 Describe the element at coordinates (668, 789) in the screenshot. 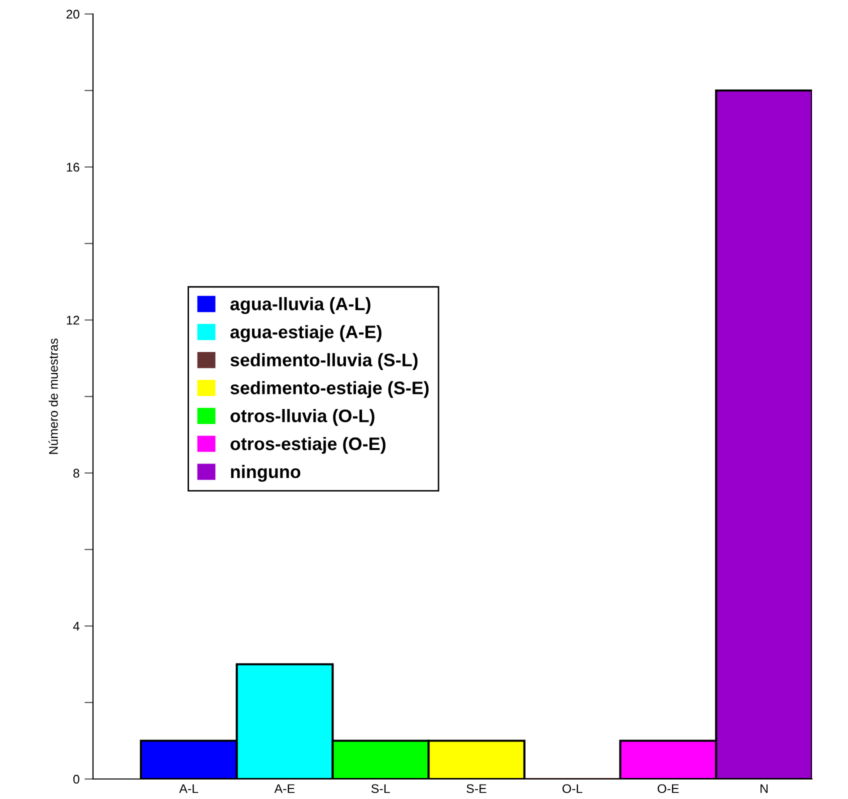

I see `x-tick-label: O-E` at that location.